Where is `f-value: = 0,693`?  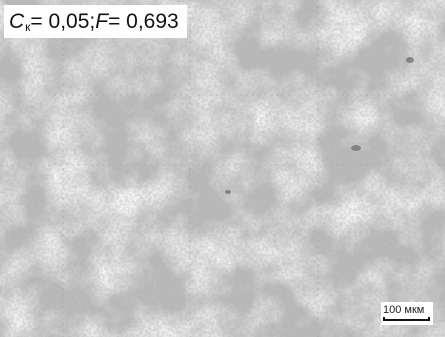
f-value: = 0,693 is located at coordinates (143, 21).